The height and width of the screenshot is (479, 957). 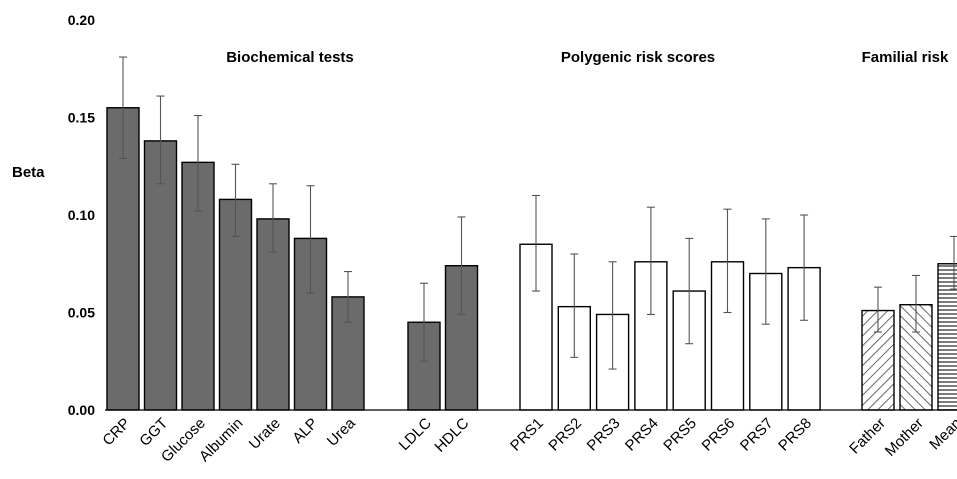 I want to click on bar-prs8, so click(x=804, y=338).